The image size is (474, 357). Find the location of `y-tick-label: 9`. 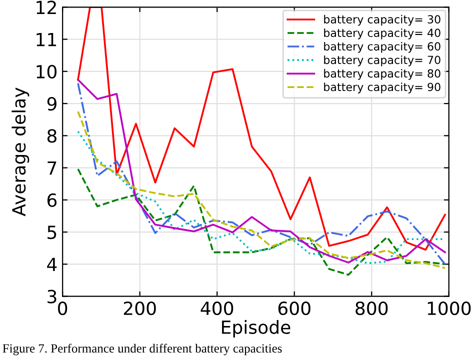

y-tick-label: 9 is located at coordinates (51, 103).